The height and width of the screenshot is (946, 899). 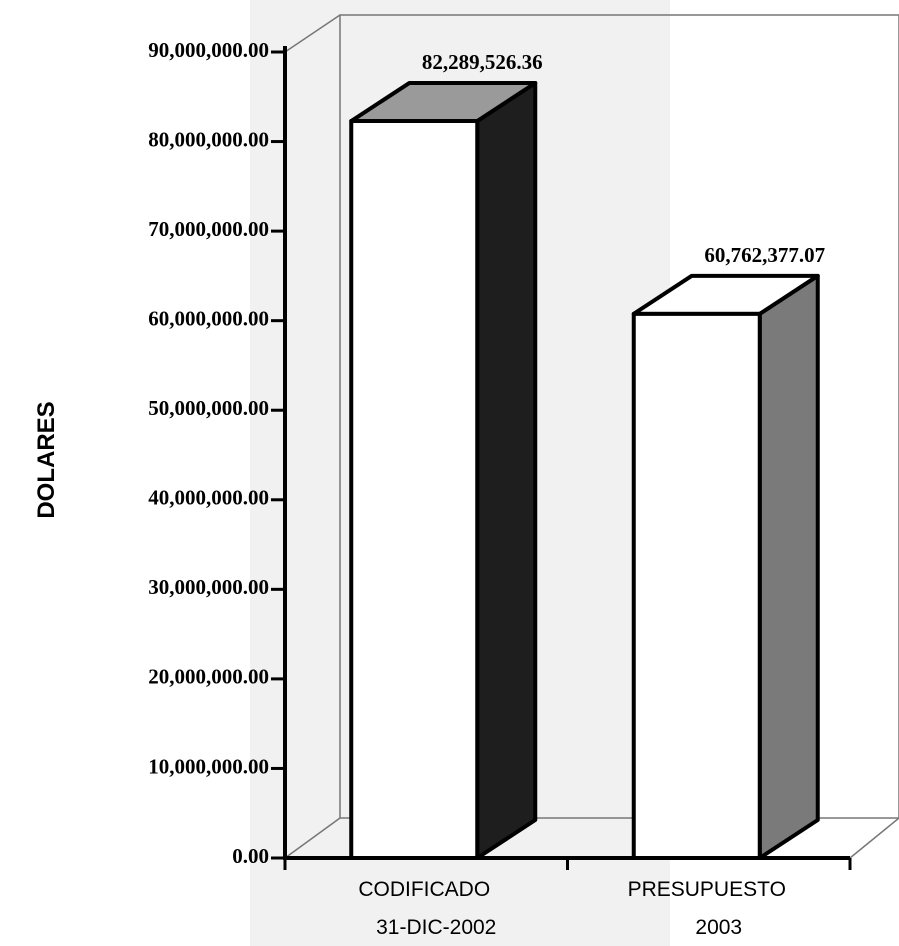 What do you see at coordinates (208, 766) in the screenshot?
I see `y-tick-label: 10,000,000.00` at bounding box center [208, 766].